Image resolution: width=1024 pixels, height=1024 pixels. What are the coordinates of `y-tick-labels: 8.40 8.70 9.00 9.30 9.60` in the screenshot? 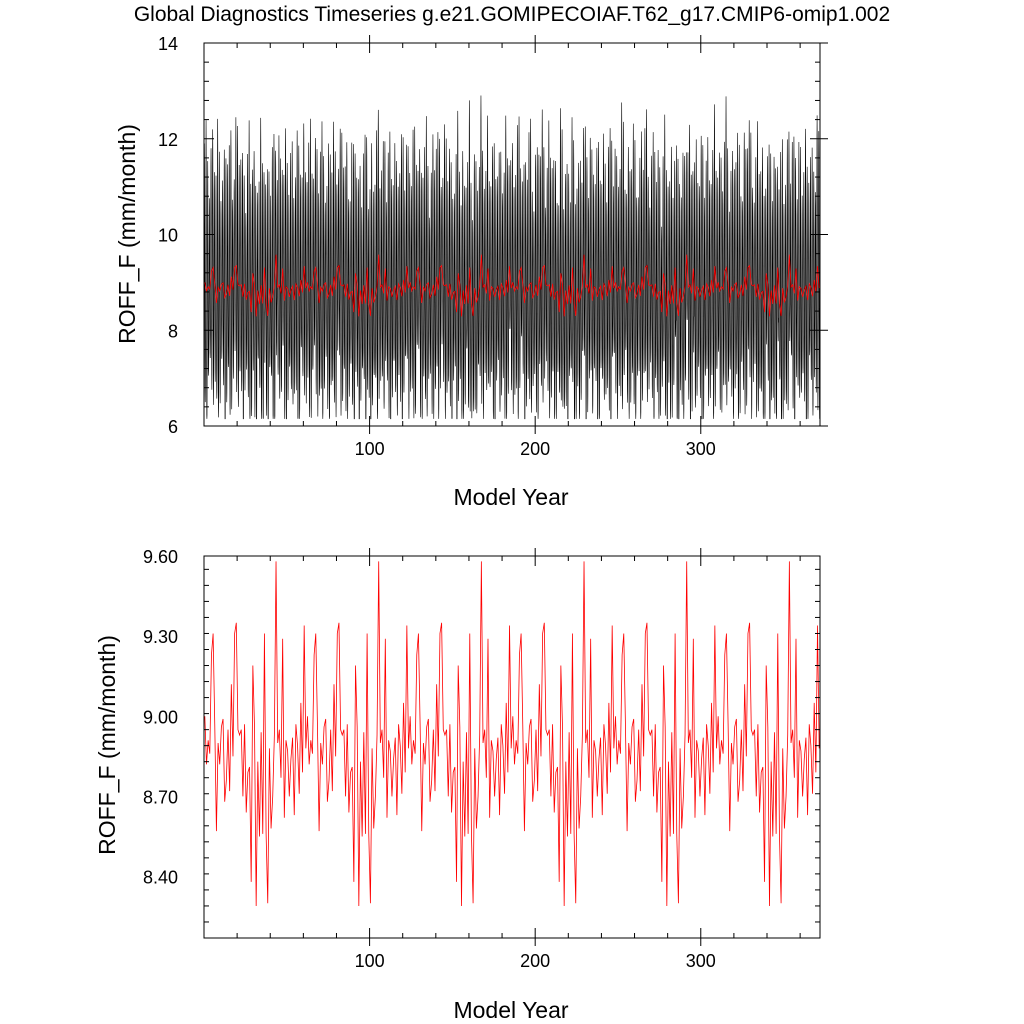 It's located at (160, 717).